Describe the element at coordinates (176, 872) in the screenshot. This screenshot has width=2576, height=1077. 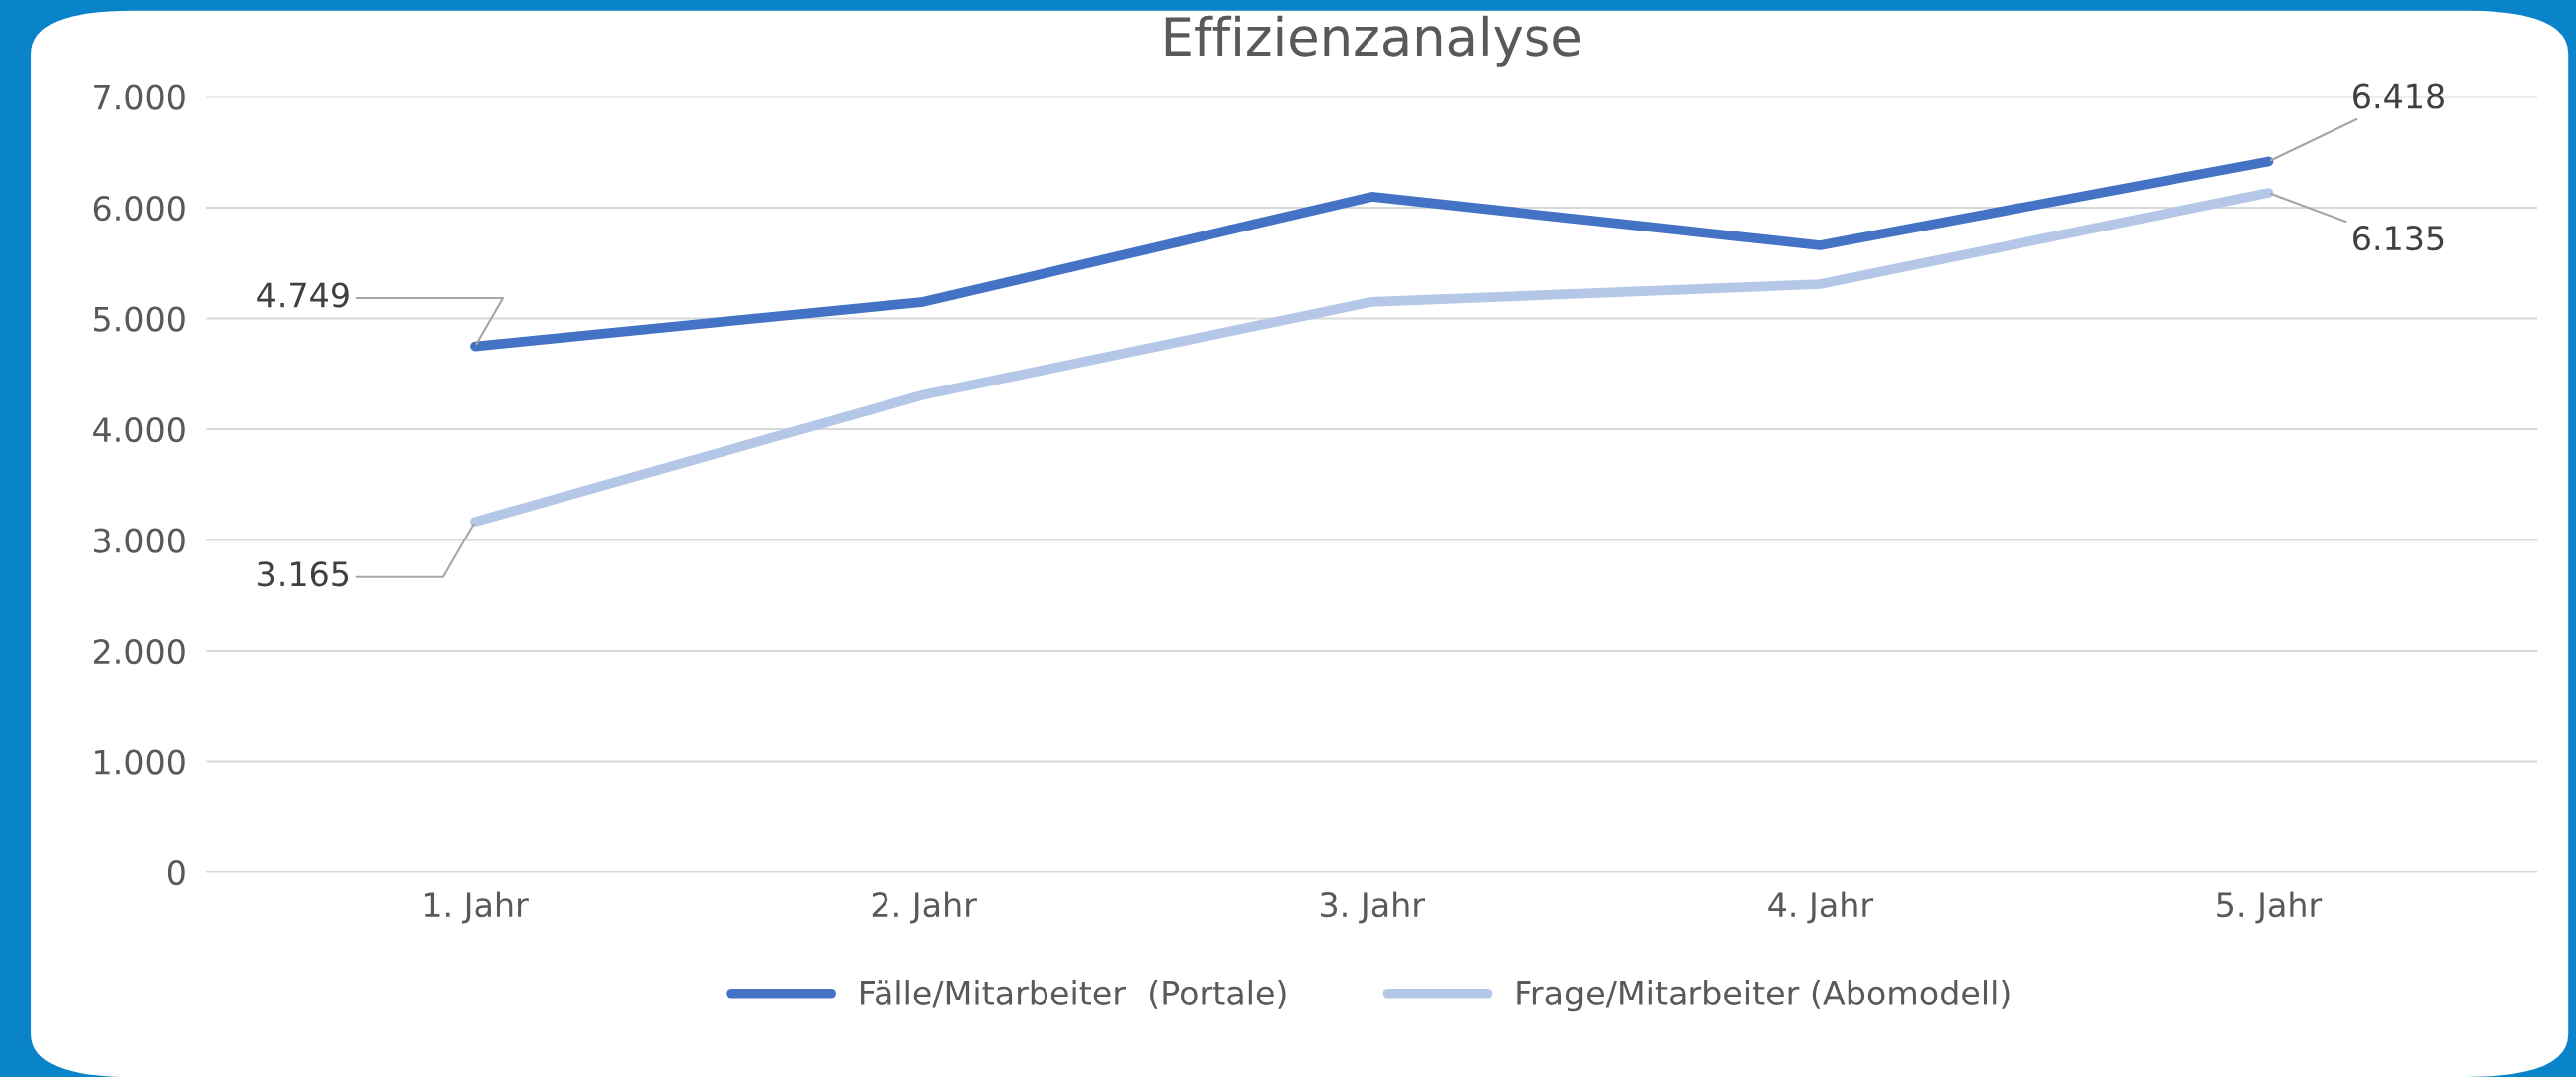
I see `y-tick-label: 0` at that location.